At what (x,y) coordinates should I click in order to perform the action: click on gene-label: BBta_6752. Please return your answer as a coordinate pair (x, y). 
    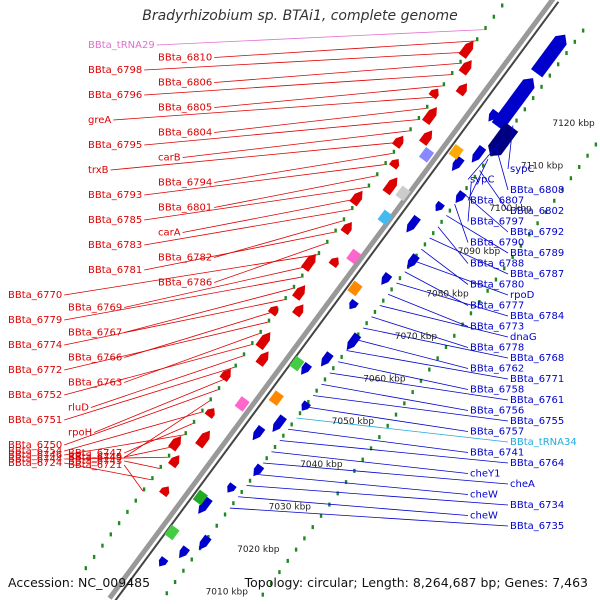
    Looking at the image, I should click on (35, 395).